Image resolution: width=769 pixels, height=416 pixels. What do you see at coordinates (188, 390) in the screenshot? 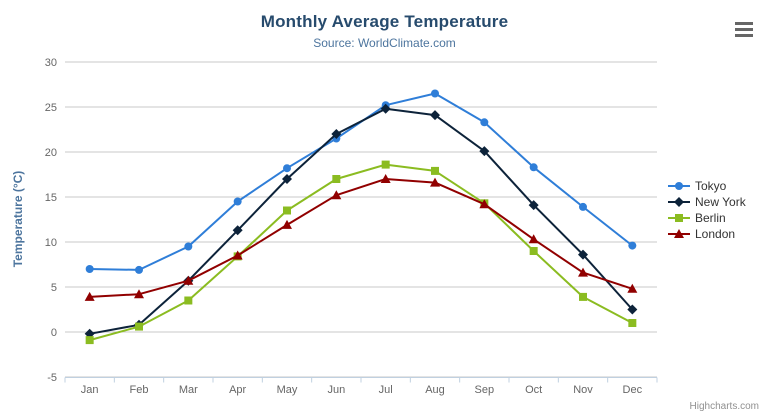
I see `x-tick-label: Mar` at bounding box center [188, 390].